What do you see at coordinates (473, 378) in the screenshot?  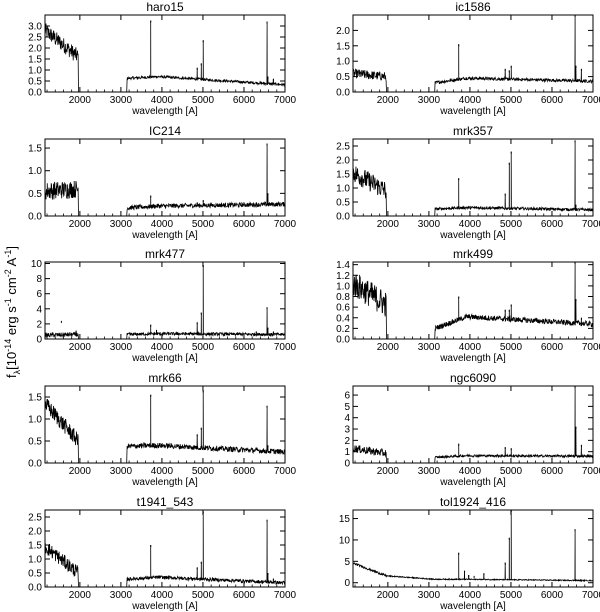 I see `panel-title: ngc6090` at bounding box center [473, 378].